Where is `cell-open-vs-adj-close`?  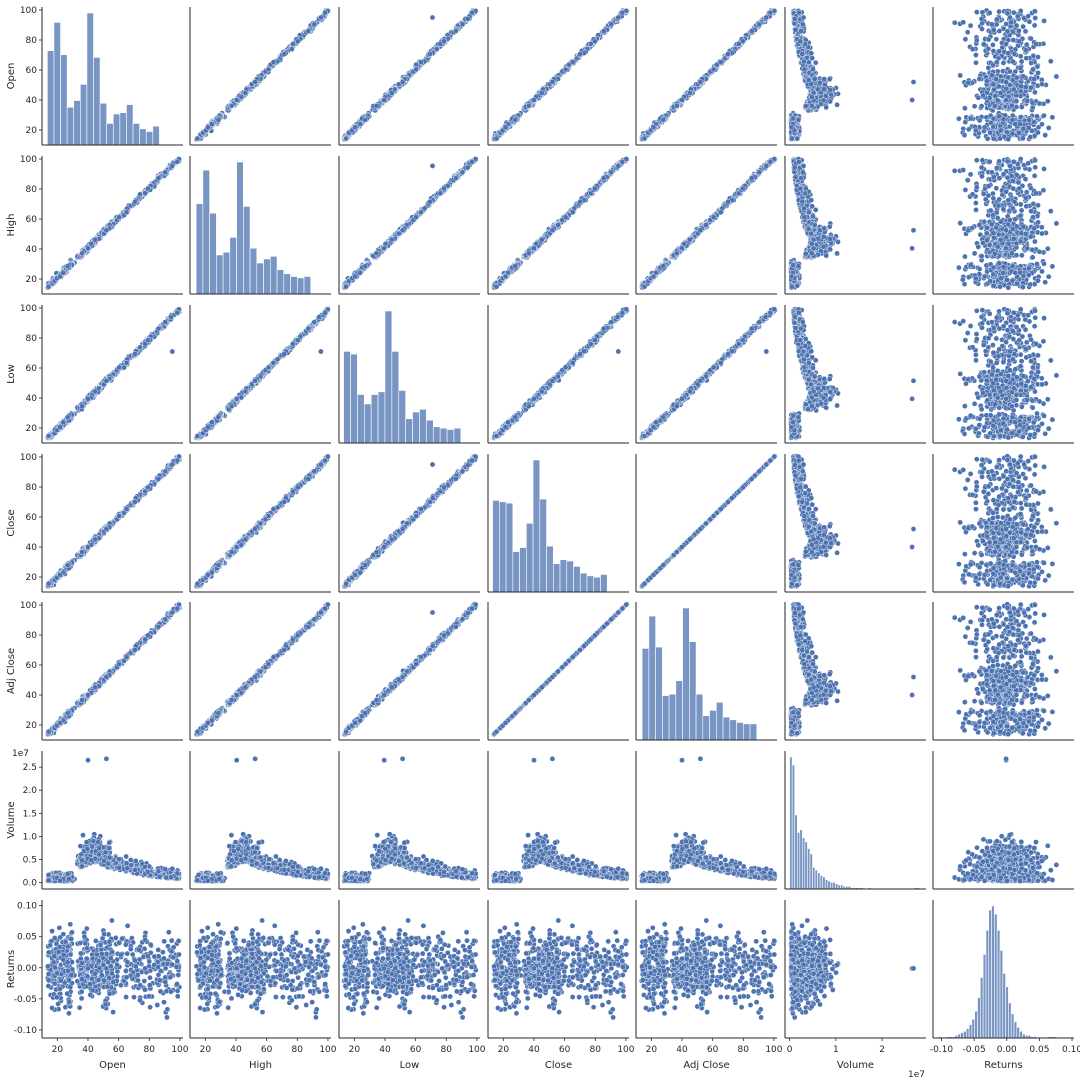 cell-open-vs-adj-close is located at coordinates (706, 76).